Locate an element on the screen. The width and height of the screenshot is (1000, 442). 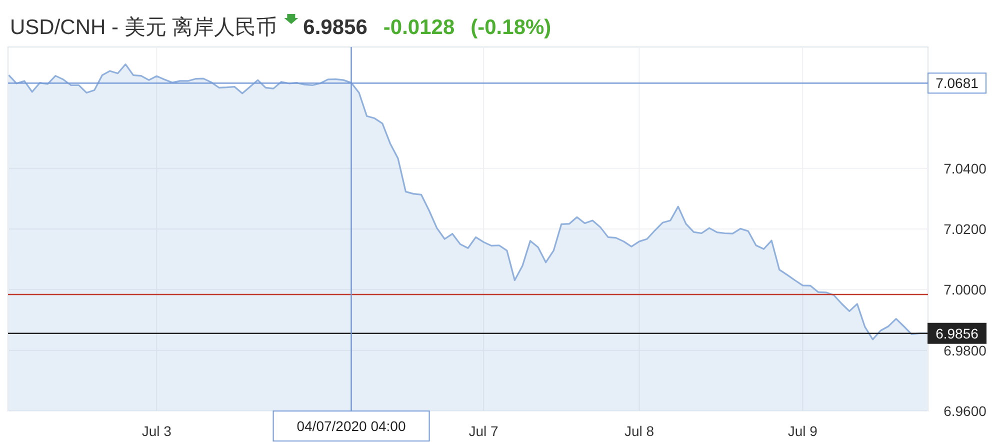
text: 6.9856 is located at coordinates (335, 27).